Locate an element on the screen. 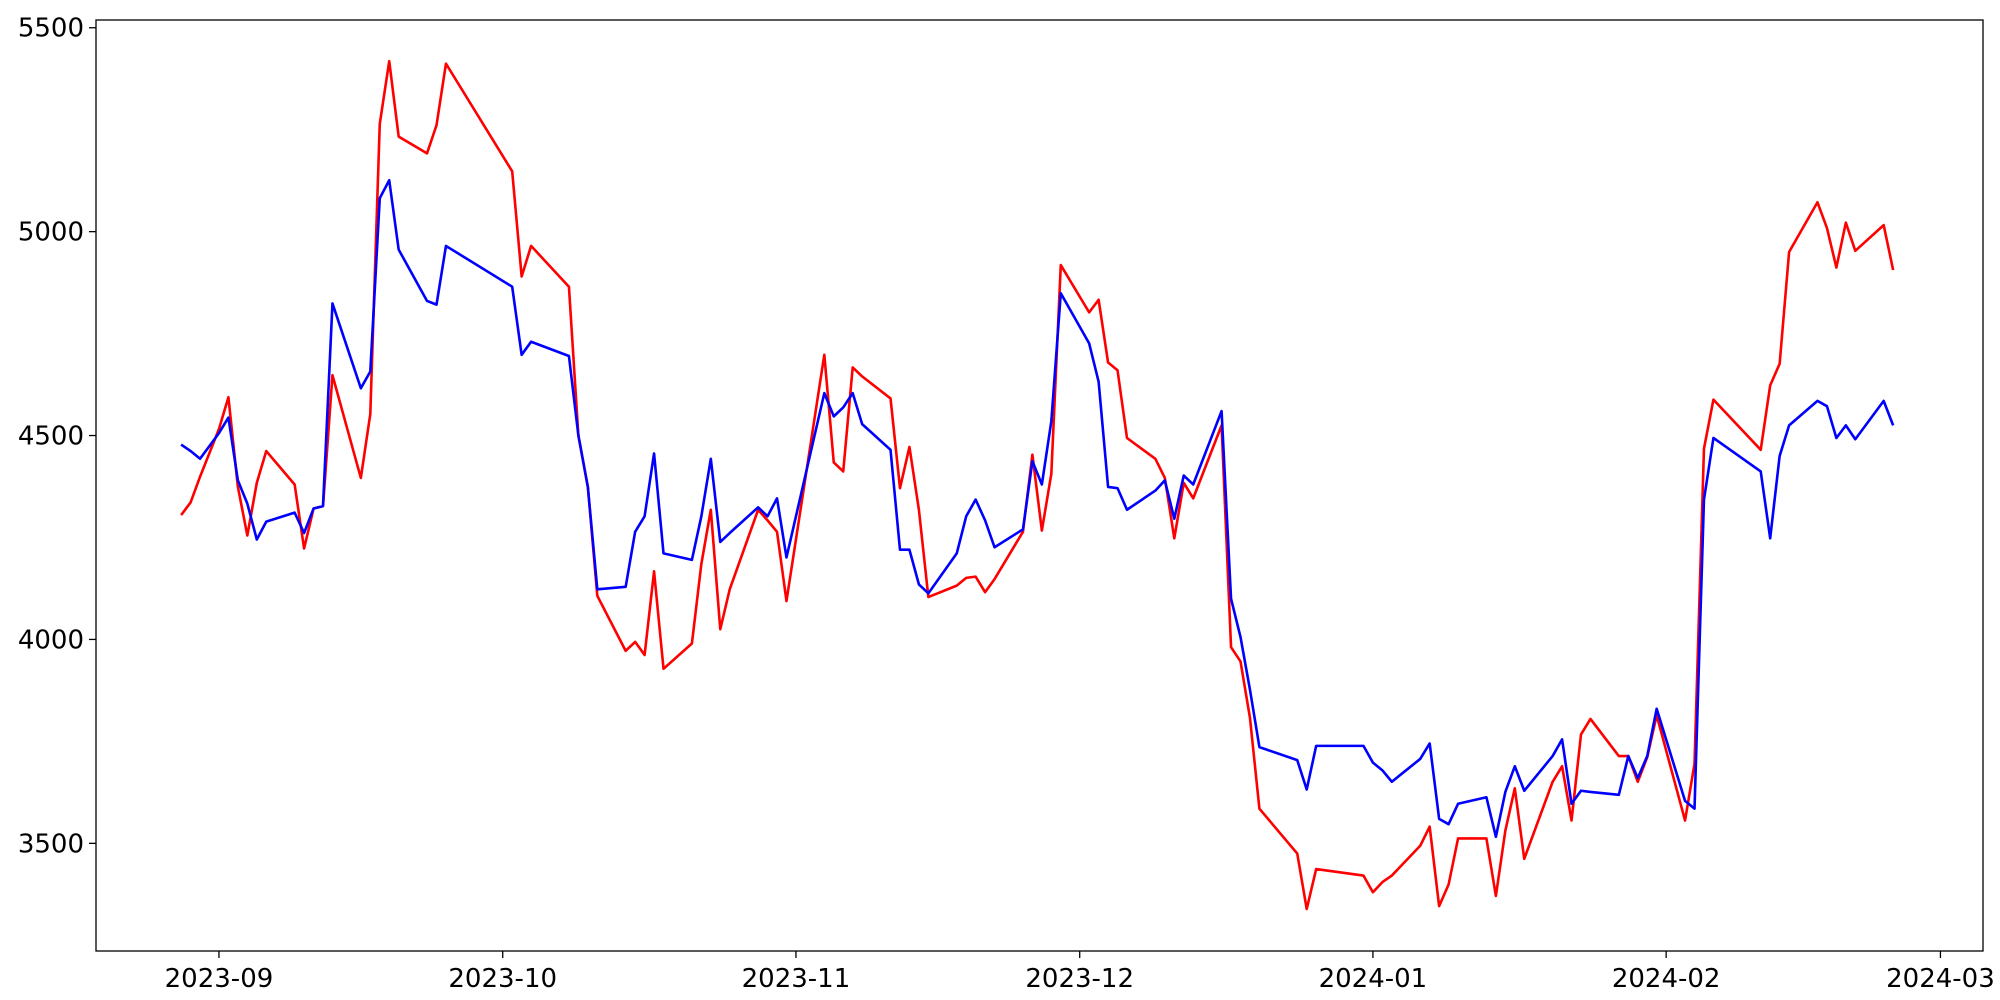  x-tick-label: 2024-01 is located at coordinates (1373, 979).